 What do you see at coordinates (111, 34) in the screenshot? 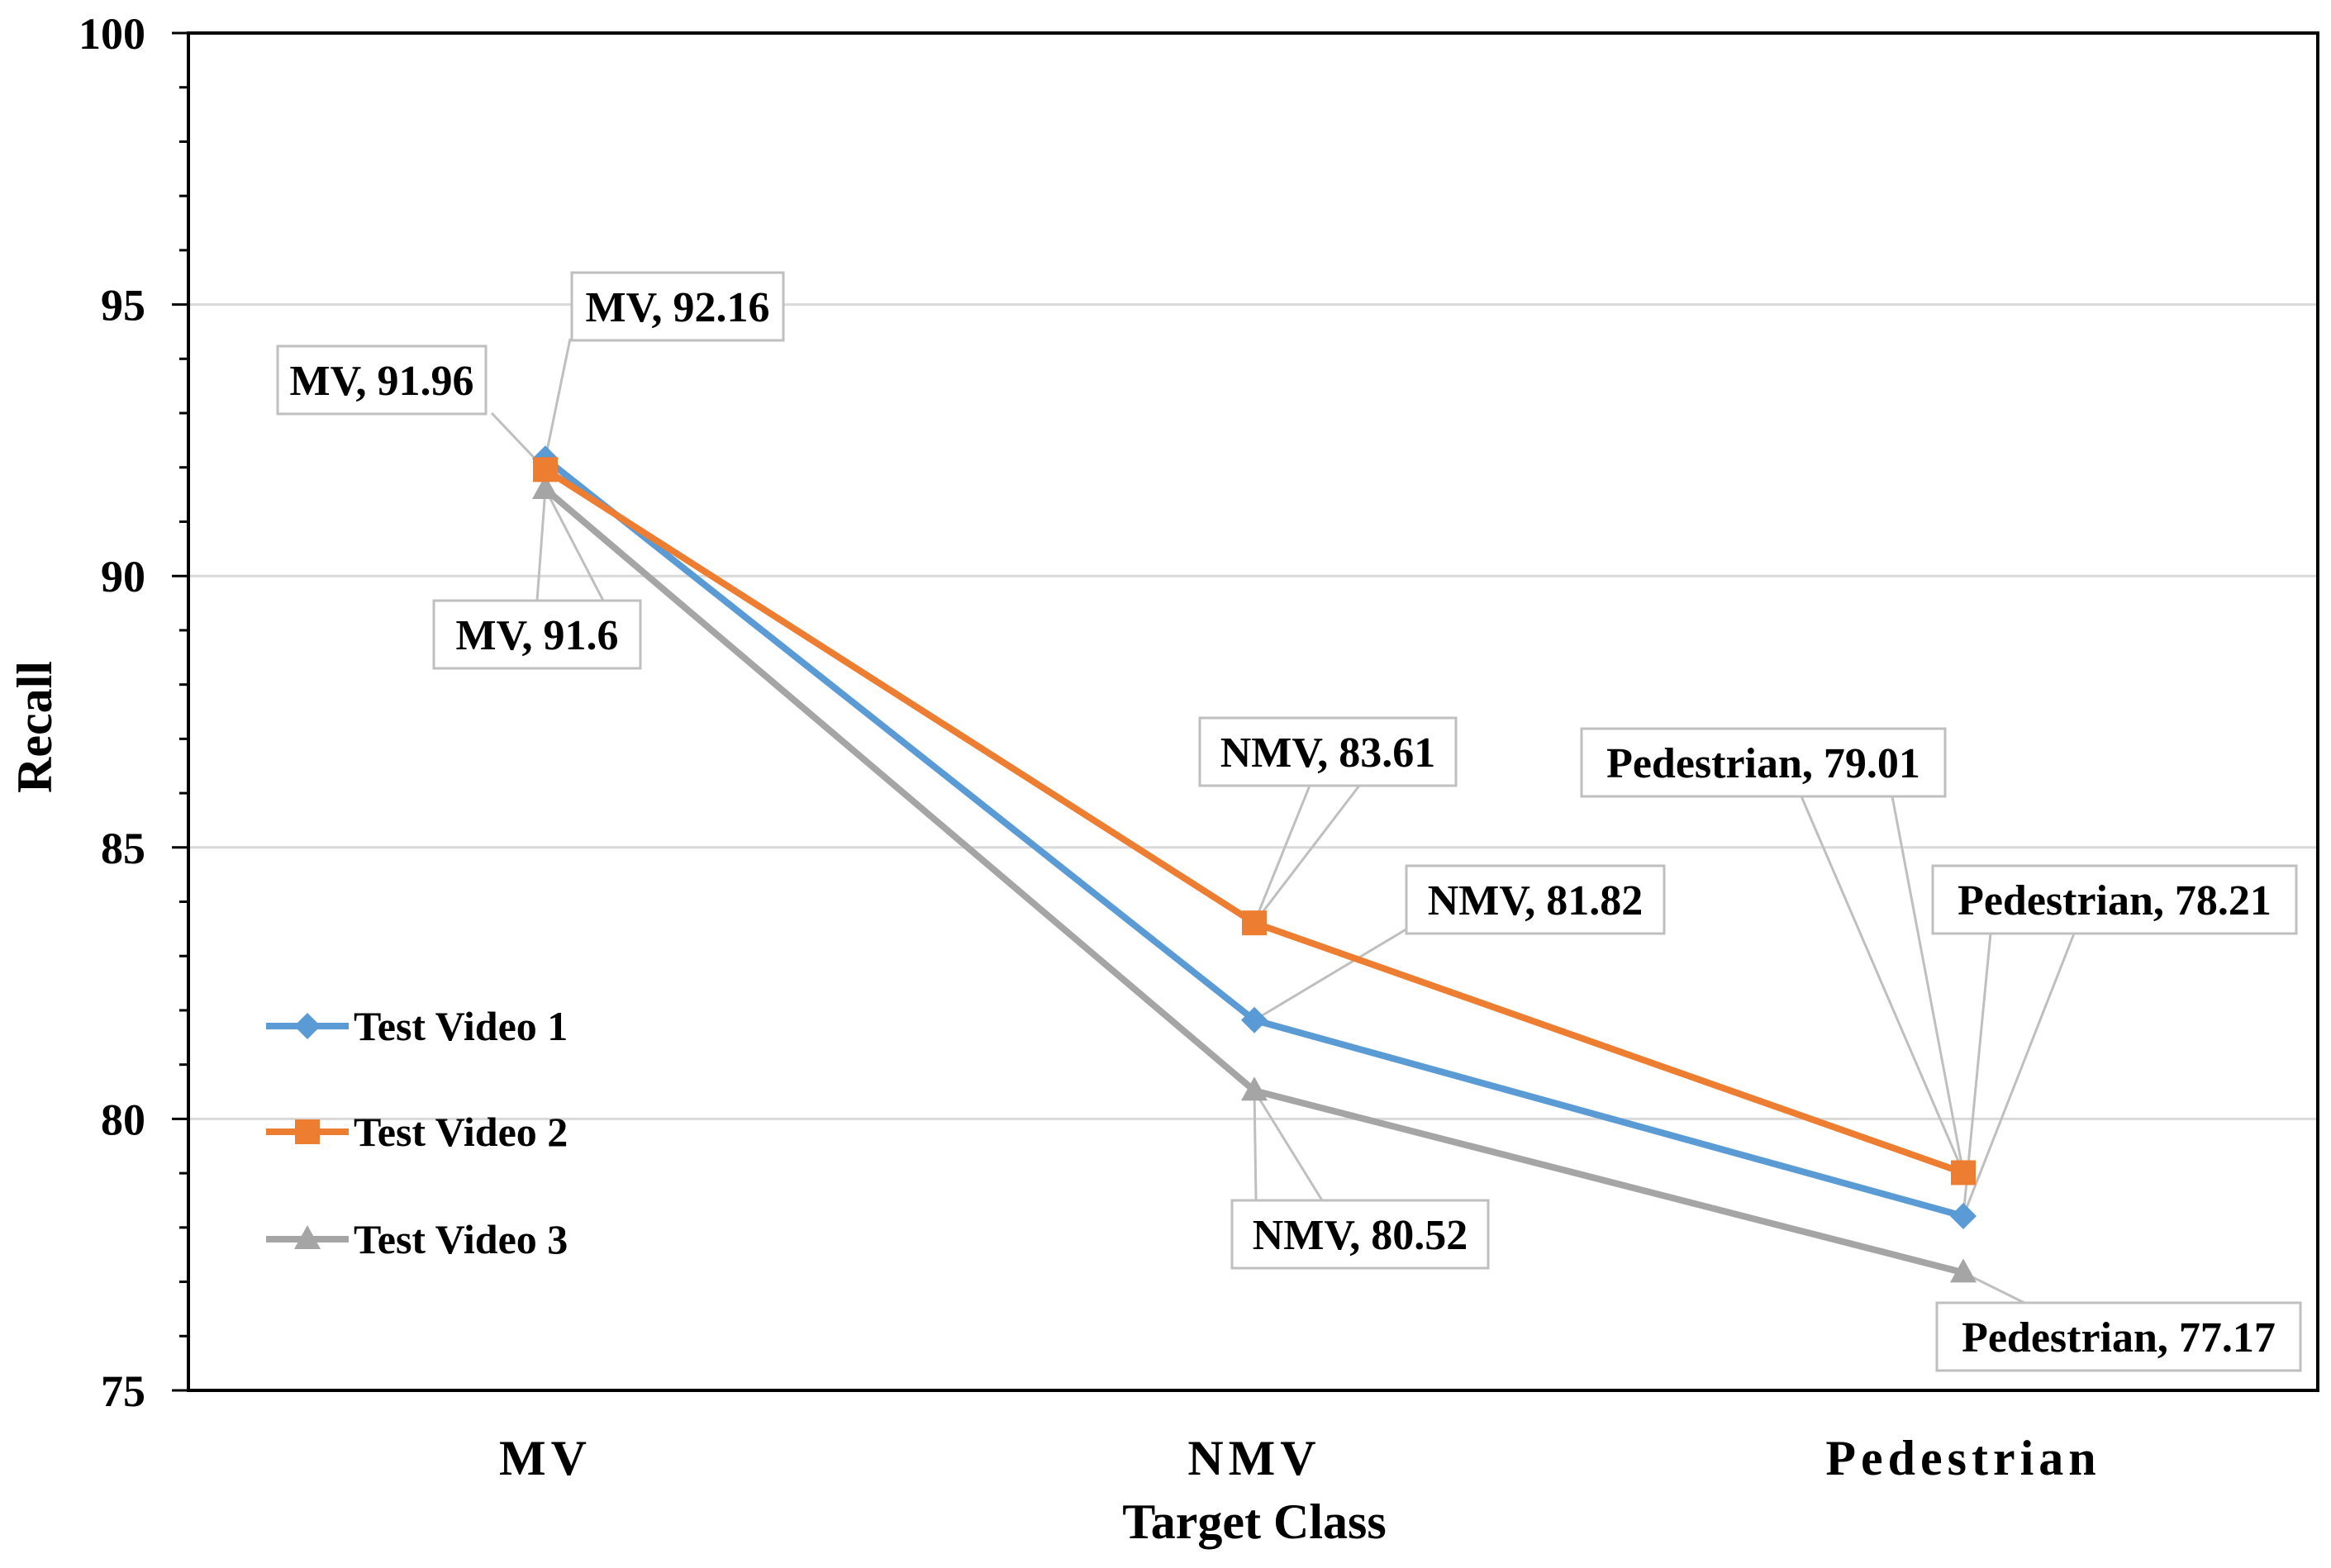
I see `y-tick-label: 100` at bounding box center [111, 34].